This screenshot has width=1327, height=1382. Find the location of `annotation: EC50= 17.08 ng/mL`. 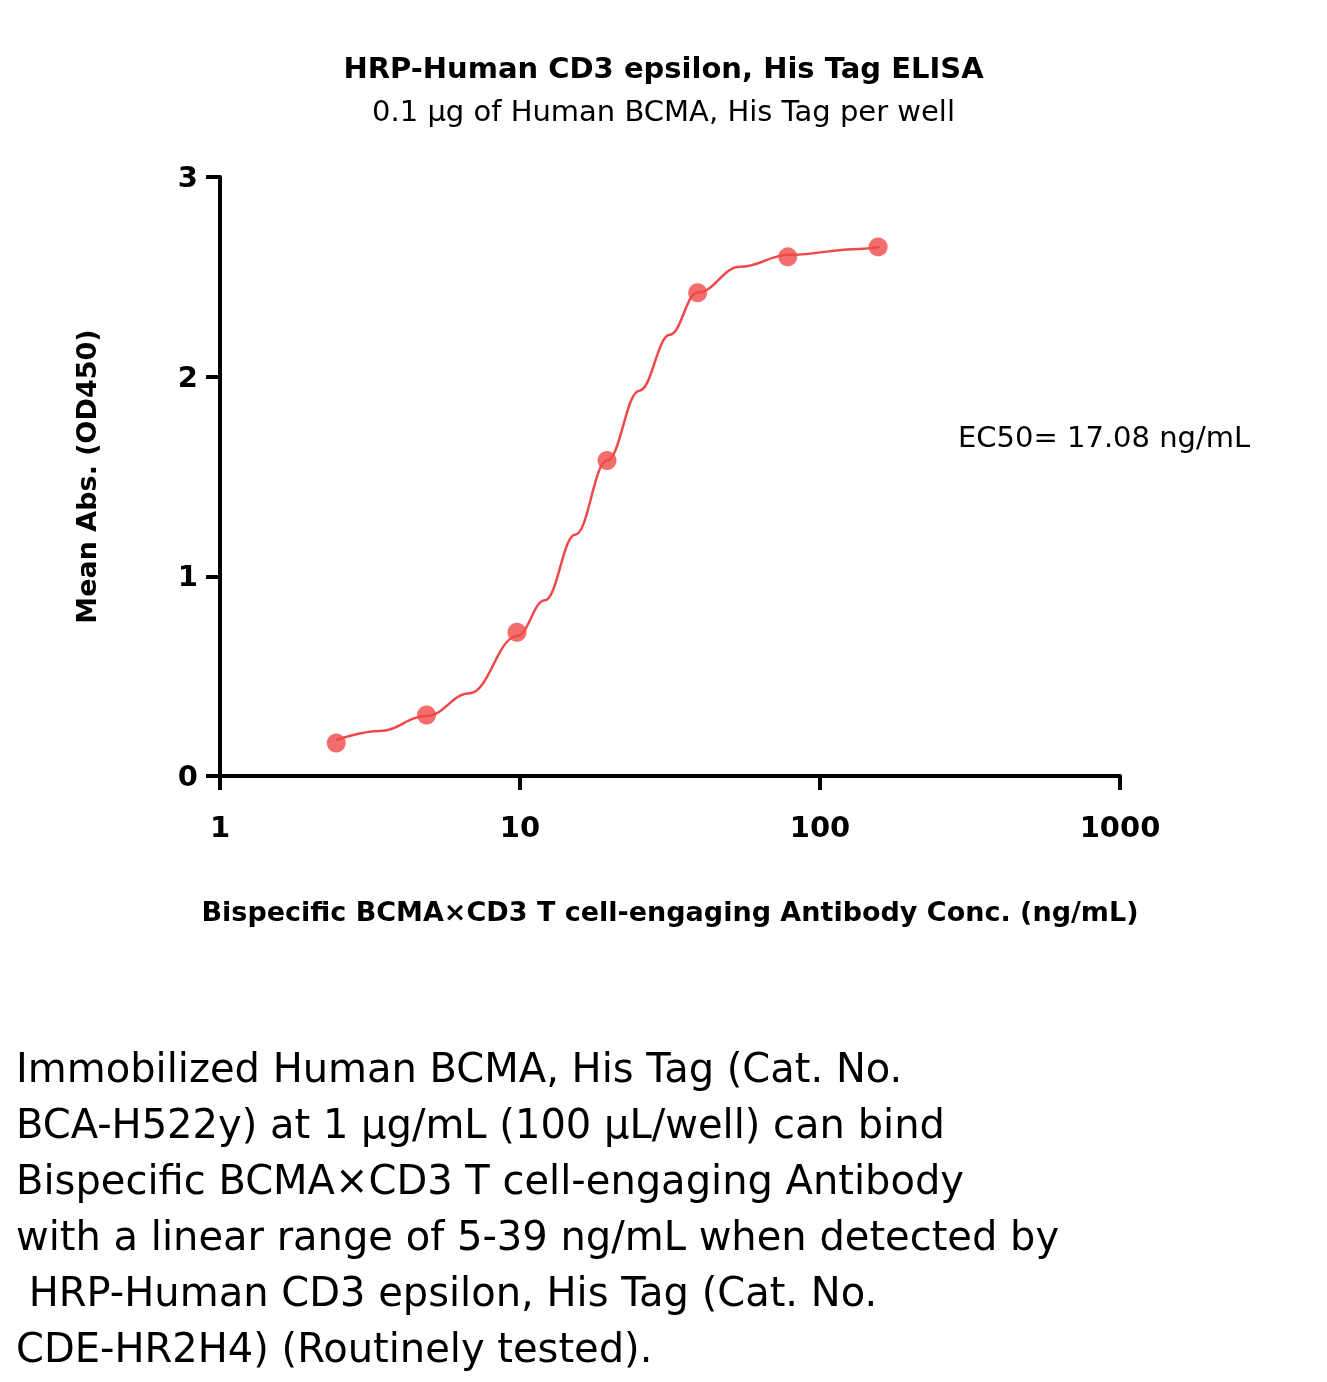

annotation: EC50= 17.08 ng/mL is located at coordinates (1104, 436).